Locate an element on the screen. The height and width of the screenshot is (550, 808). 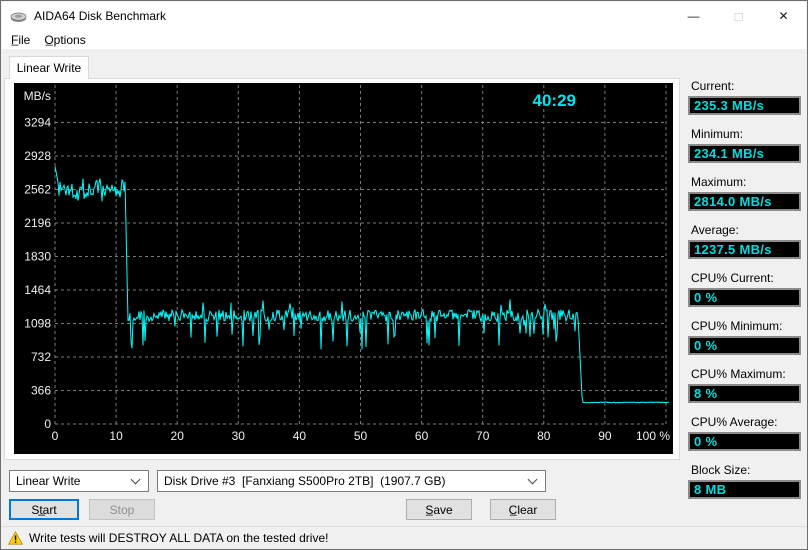
svg-text: 40 is located at coordinates (300, 436).